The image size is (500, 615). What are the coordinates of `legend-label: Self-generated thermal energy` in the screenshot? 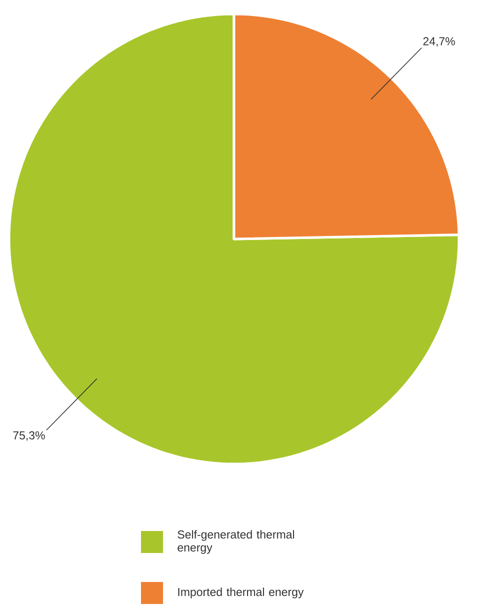 It's located at (236, 542).